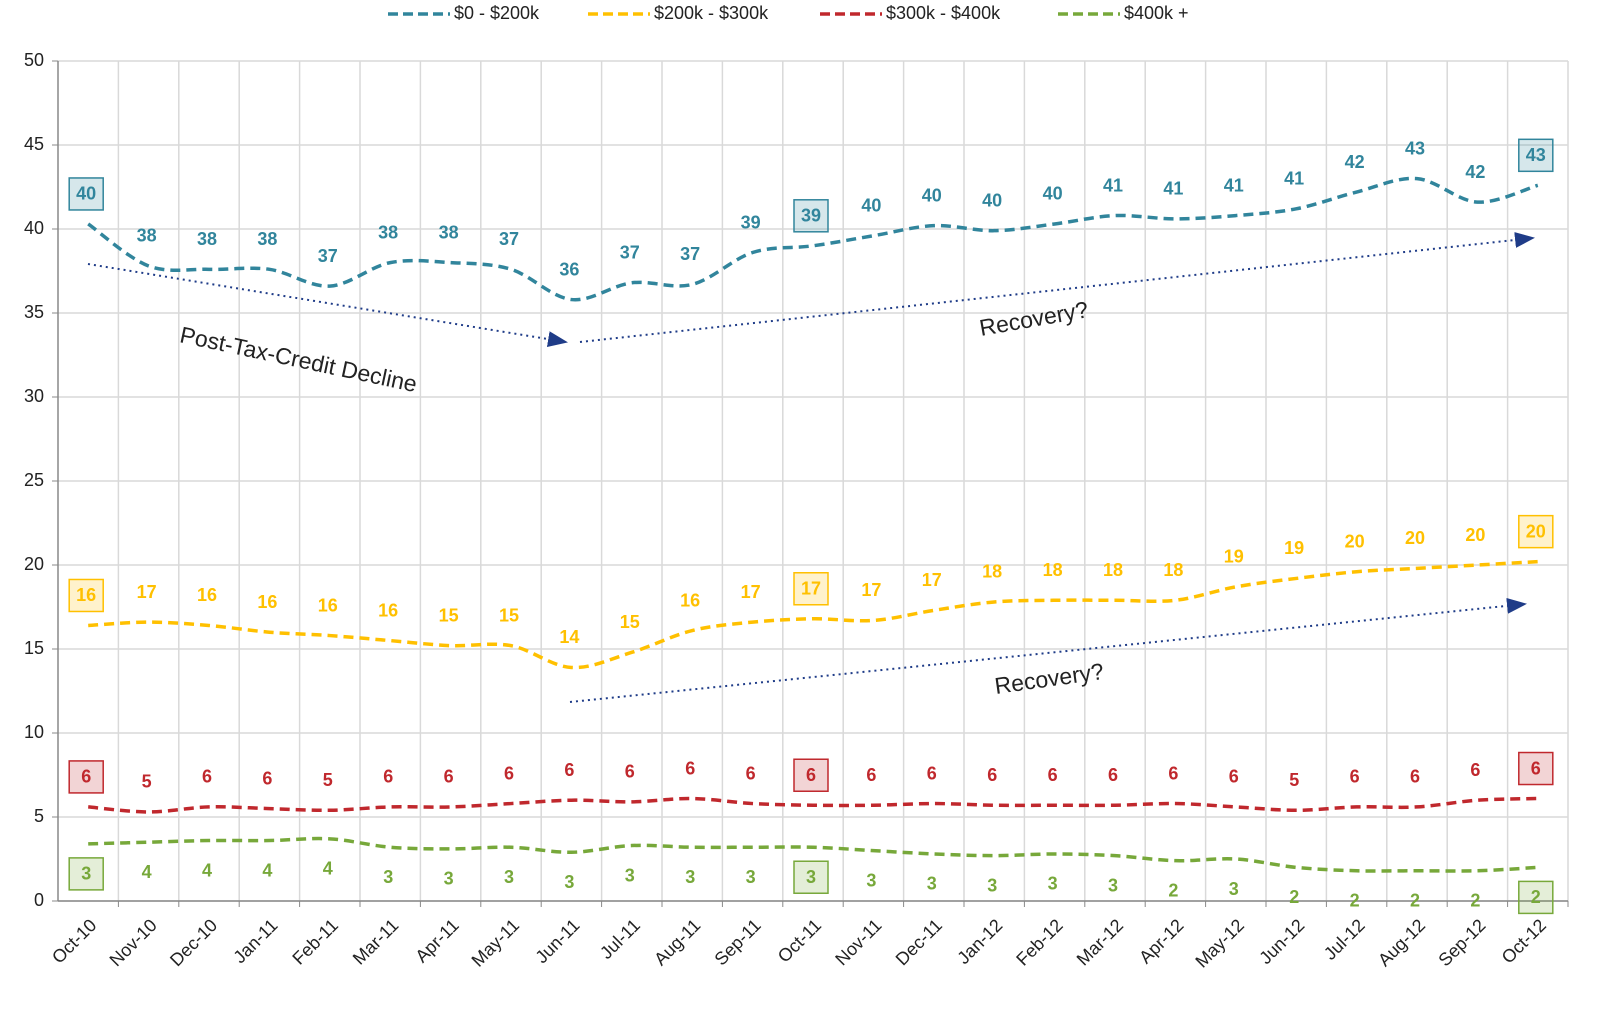  Describe the element at coordinates (34, 228) in the screenshot. I see `y-tick-label: 40` at that location.